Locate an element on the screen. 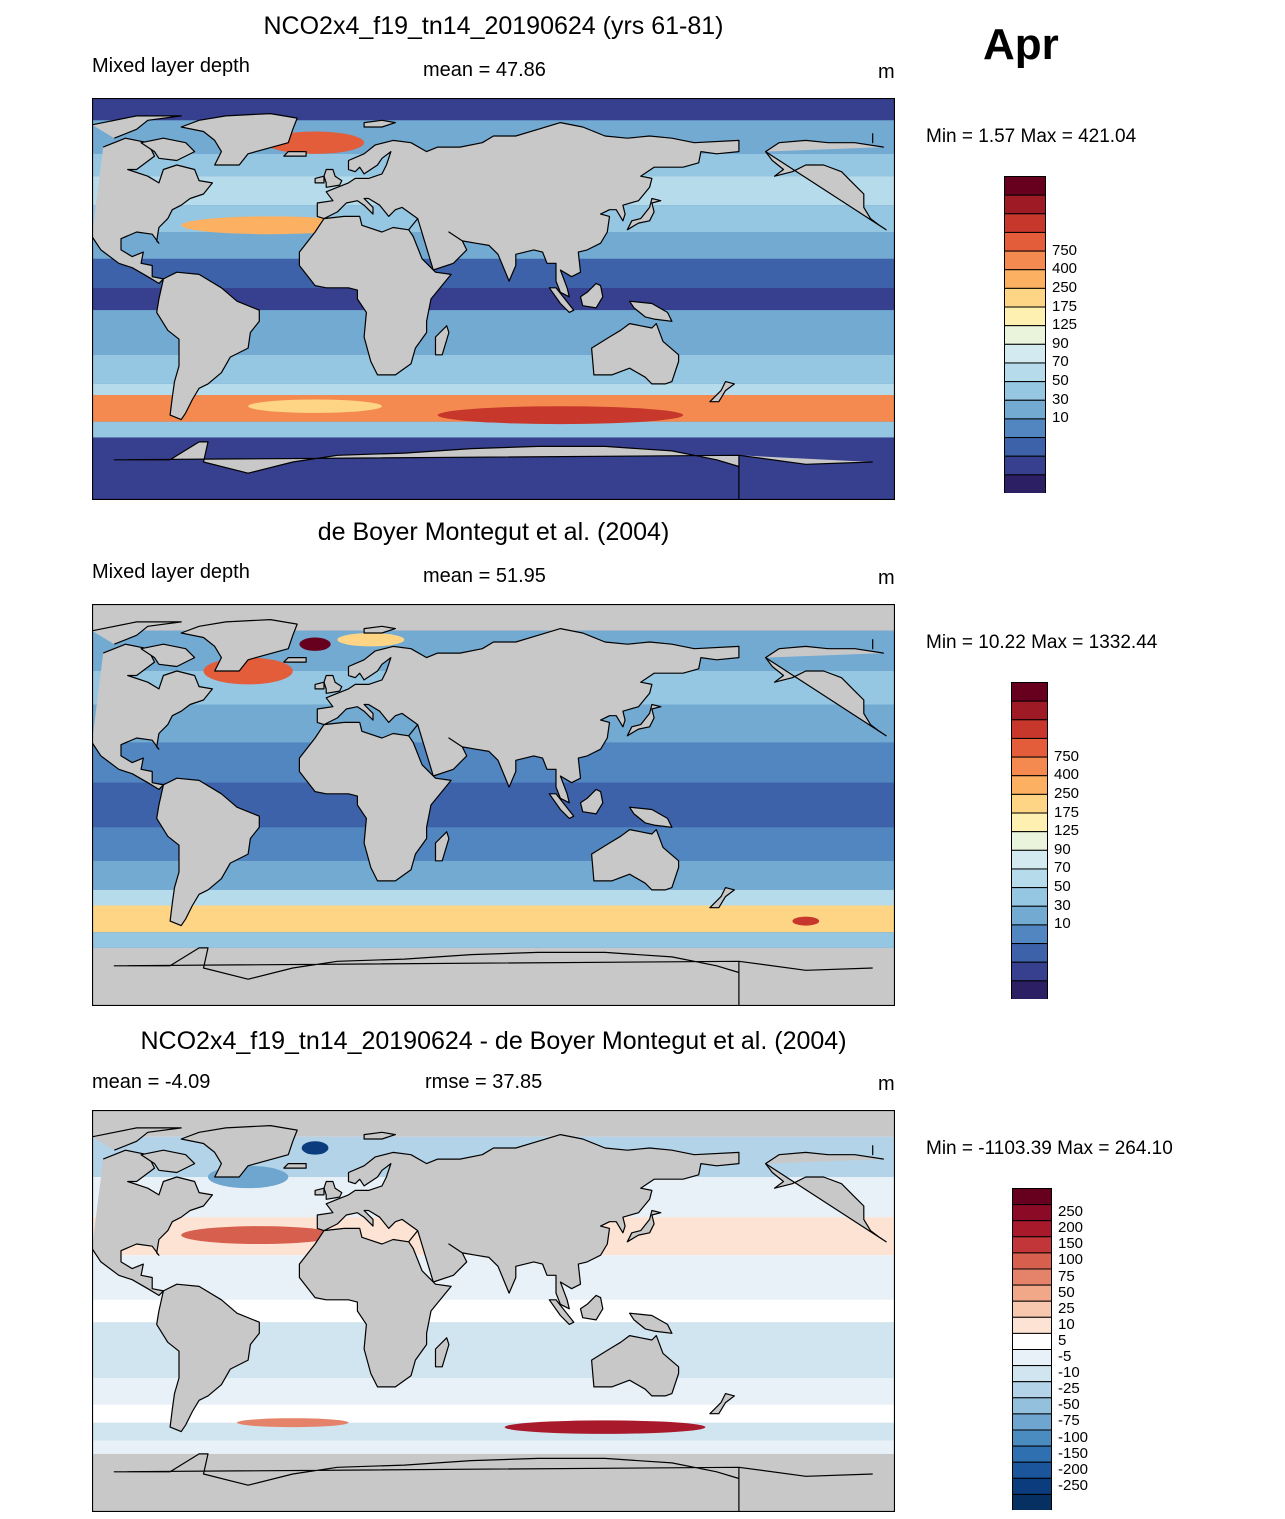 This screenshot has width=1285, height=1519. colorbar-tick-label: 5 is located at coordinates (1062, 1340).